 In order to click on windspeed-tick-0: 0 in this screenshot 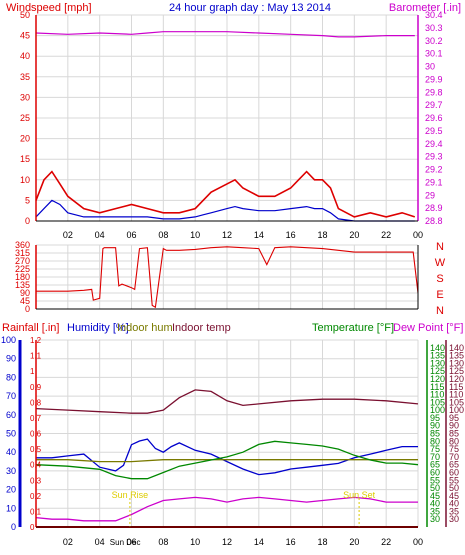, I will do `click(27, 221)`.